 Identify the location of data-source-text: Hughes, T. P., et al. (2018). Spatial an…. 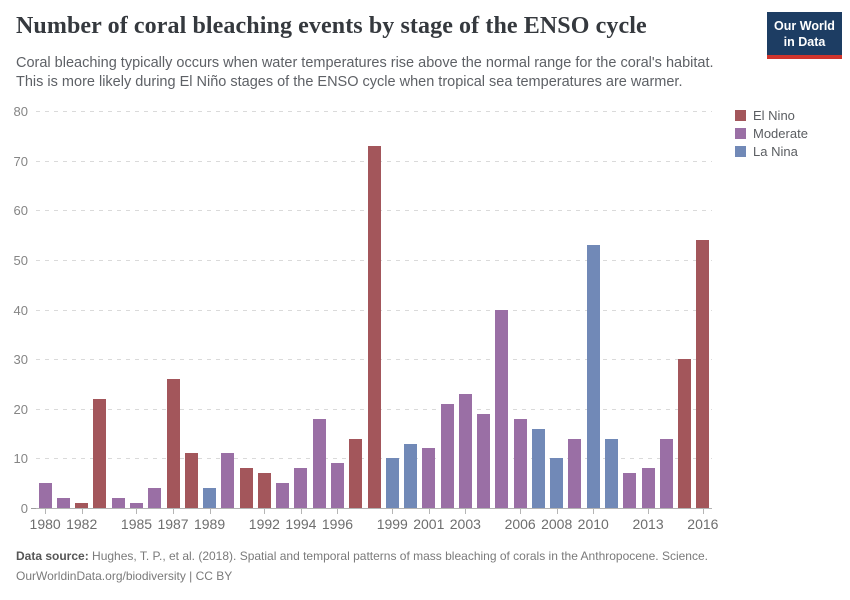
(400, 556).